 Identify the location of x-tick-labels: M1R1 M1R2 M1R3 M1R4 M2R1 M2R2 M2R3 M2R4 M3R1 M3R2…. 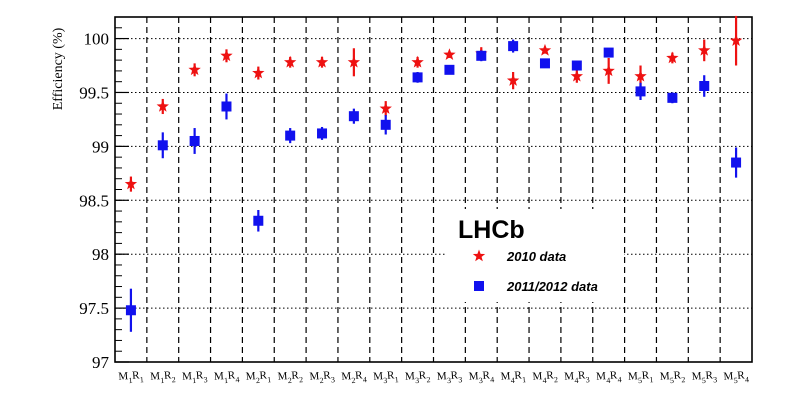
(433, 377).